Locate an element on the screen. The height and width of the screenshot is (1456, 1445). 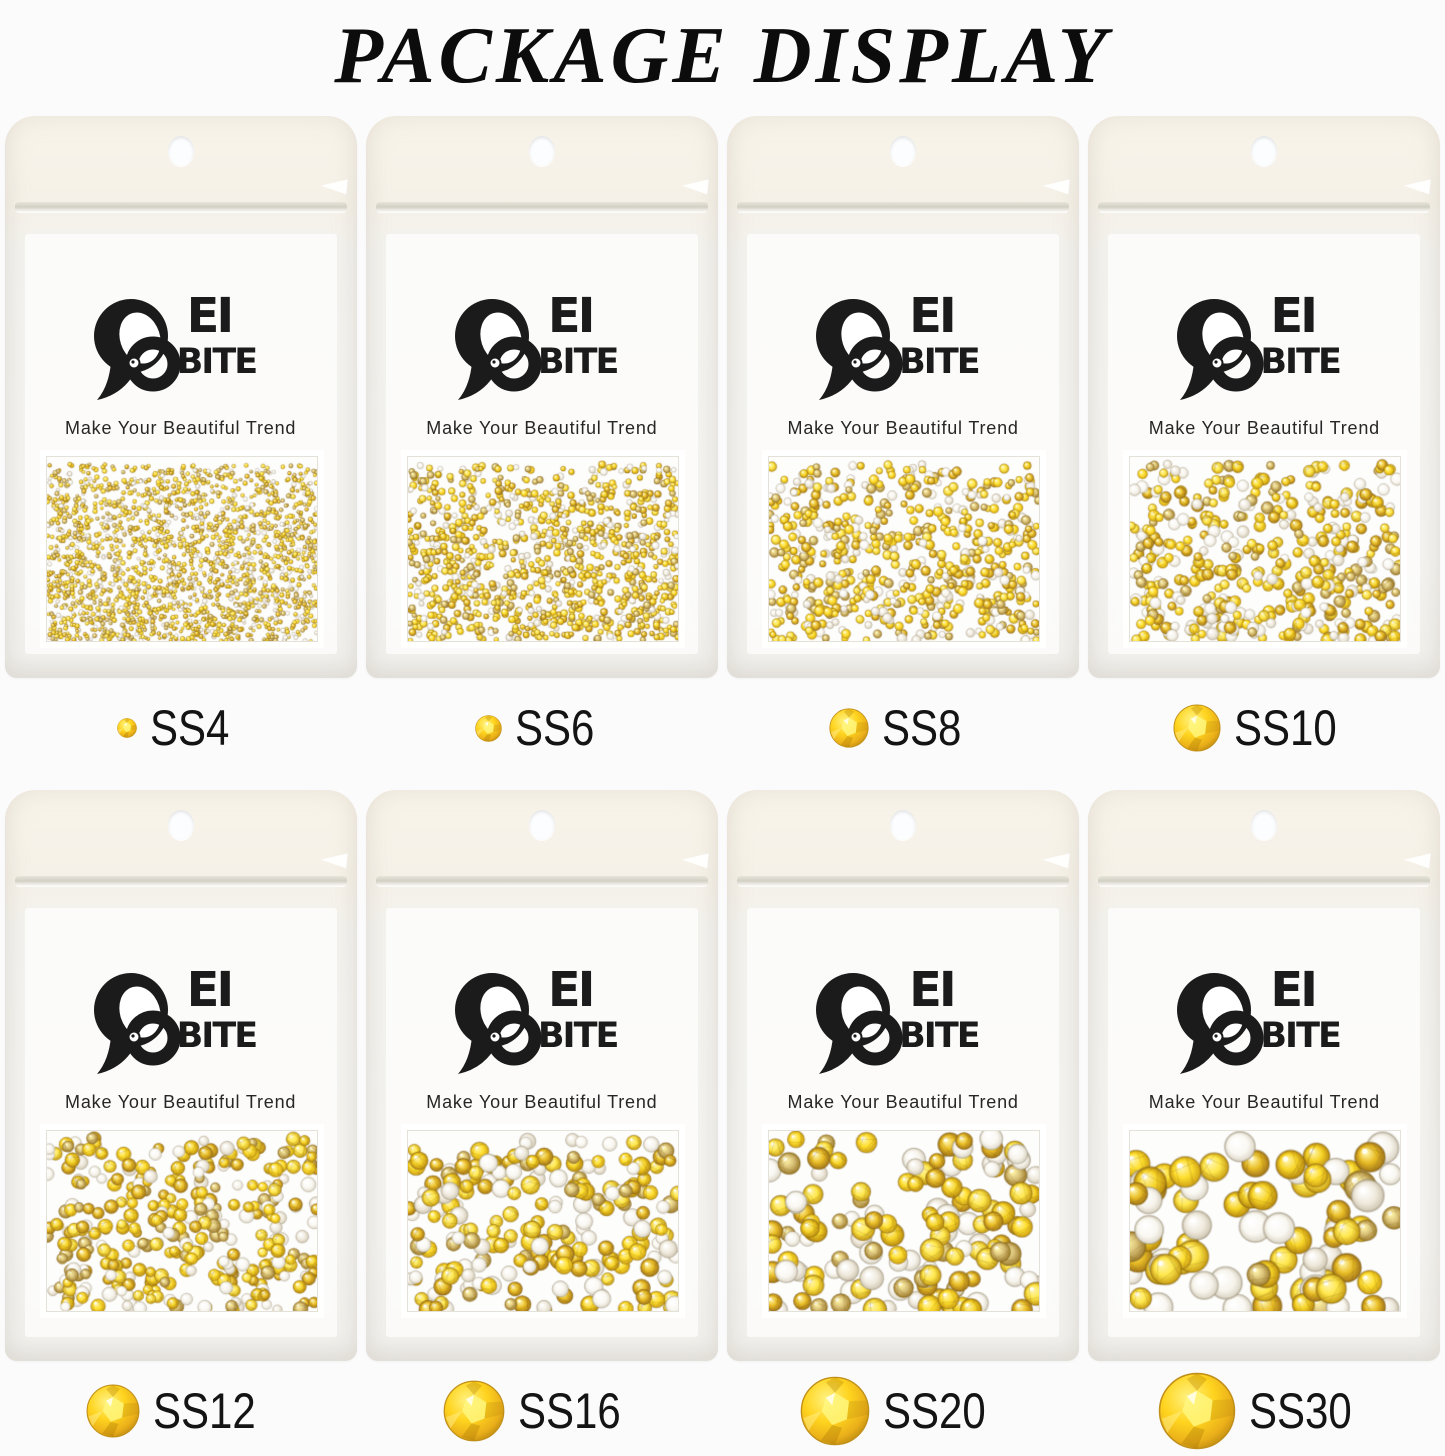
size-label: SS6 is located at coordinates (554, 728).